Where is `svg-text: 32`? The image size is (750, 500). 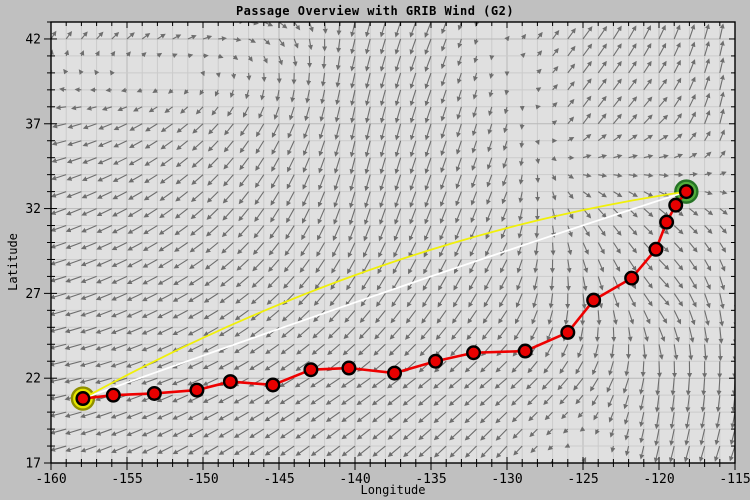 svg-text: 32 is located at coordinates (33, 209).